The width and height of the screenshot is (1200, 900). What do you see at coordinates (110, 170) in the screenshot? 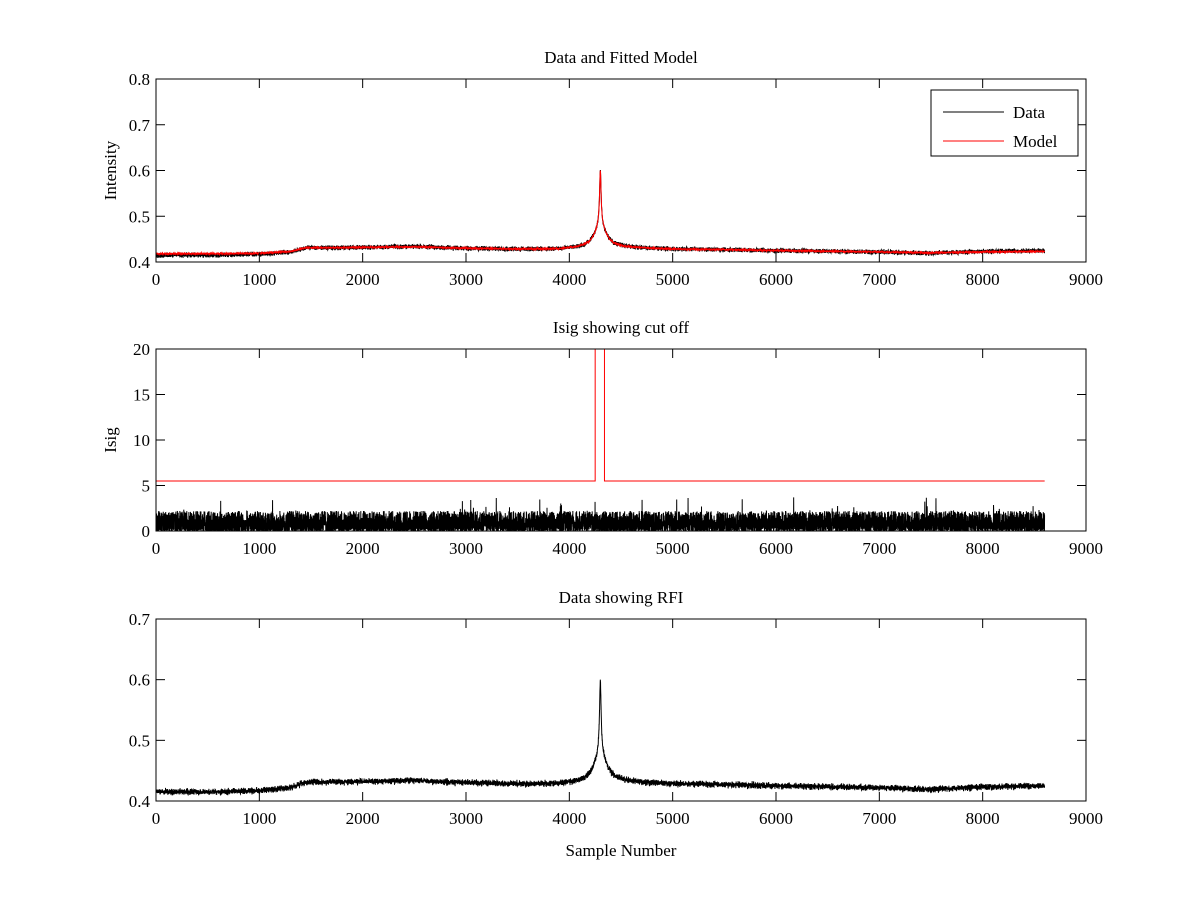
I see `y-axis-label: Intensity` at bounding box center [110, 170].